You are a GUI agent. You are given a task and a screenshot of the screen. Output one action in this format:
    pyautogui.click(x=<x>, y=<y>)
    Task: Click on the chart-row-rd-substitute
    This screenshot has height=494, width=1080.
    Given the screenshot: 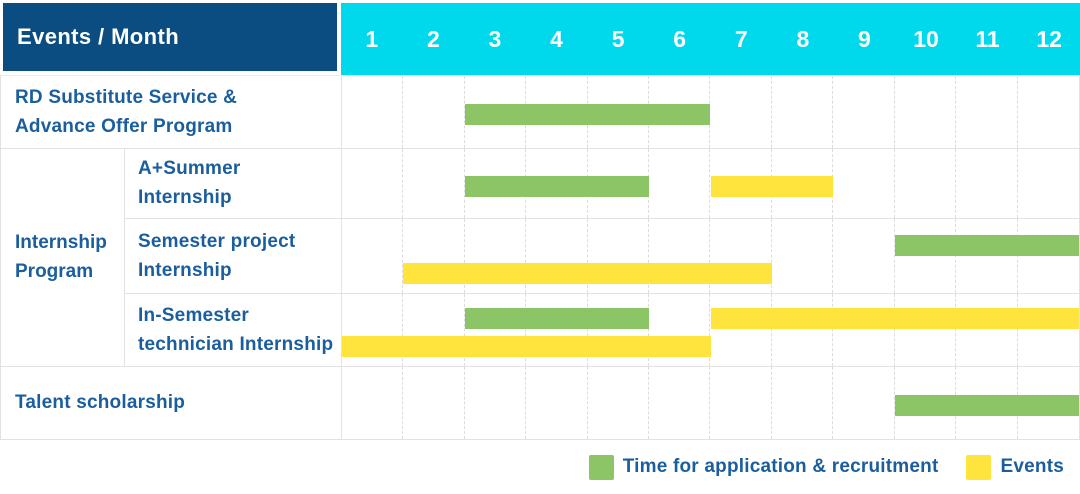 What is the action you would take?
    pyautogui.click(x=710, y=112)
    